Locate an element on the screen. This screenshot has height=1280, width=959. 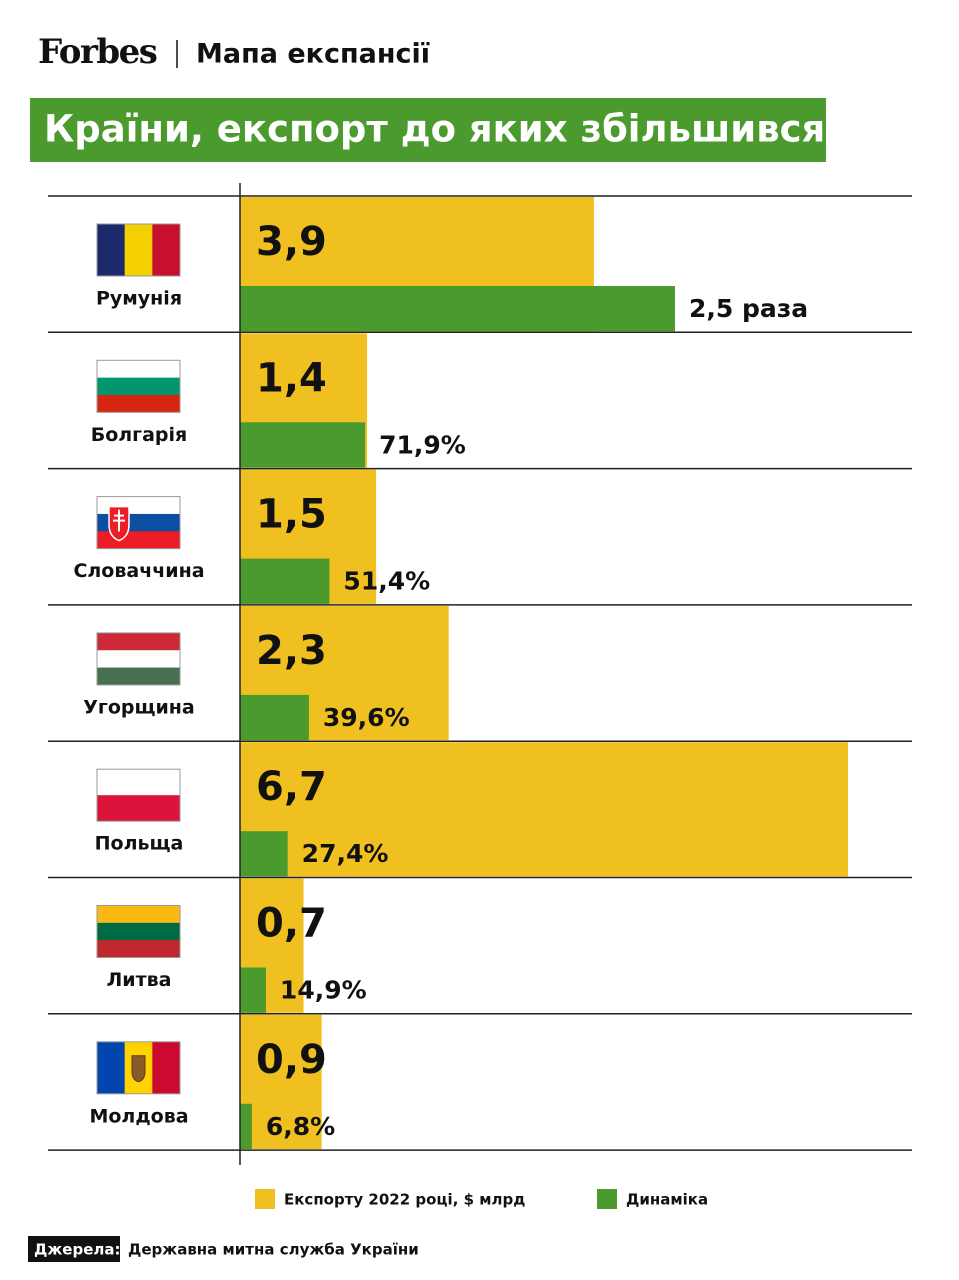
value-label: 14,9% is located at coordinates (323, 990).